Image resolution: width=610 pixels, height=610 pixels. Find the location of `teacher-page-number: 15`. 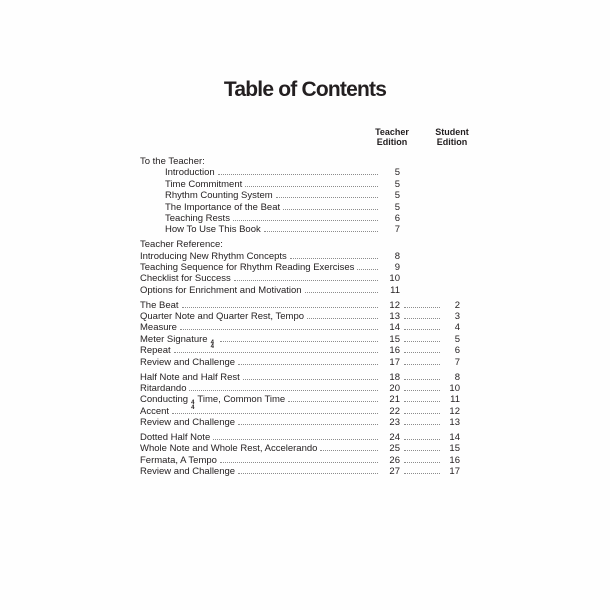

teacher-page-number: 15 is located at coordinates (394, 339).